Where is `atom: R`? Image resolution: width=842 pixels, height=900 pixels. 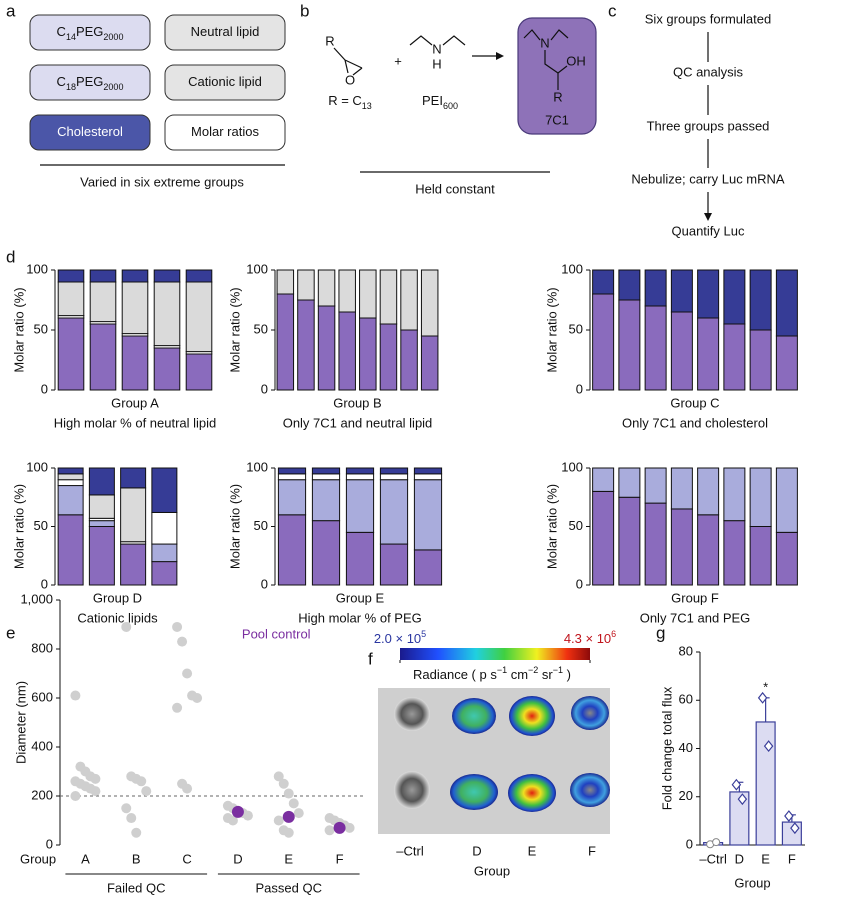 atom: R is located at coordinates (557, 96).